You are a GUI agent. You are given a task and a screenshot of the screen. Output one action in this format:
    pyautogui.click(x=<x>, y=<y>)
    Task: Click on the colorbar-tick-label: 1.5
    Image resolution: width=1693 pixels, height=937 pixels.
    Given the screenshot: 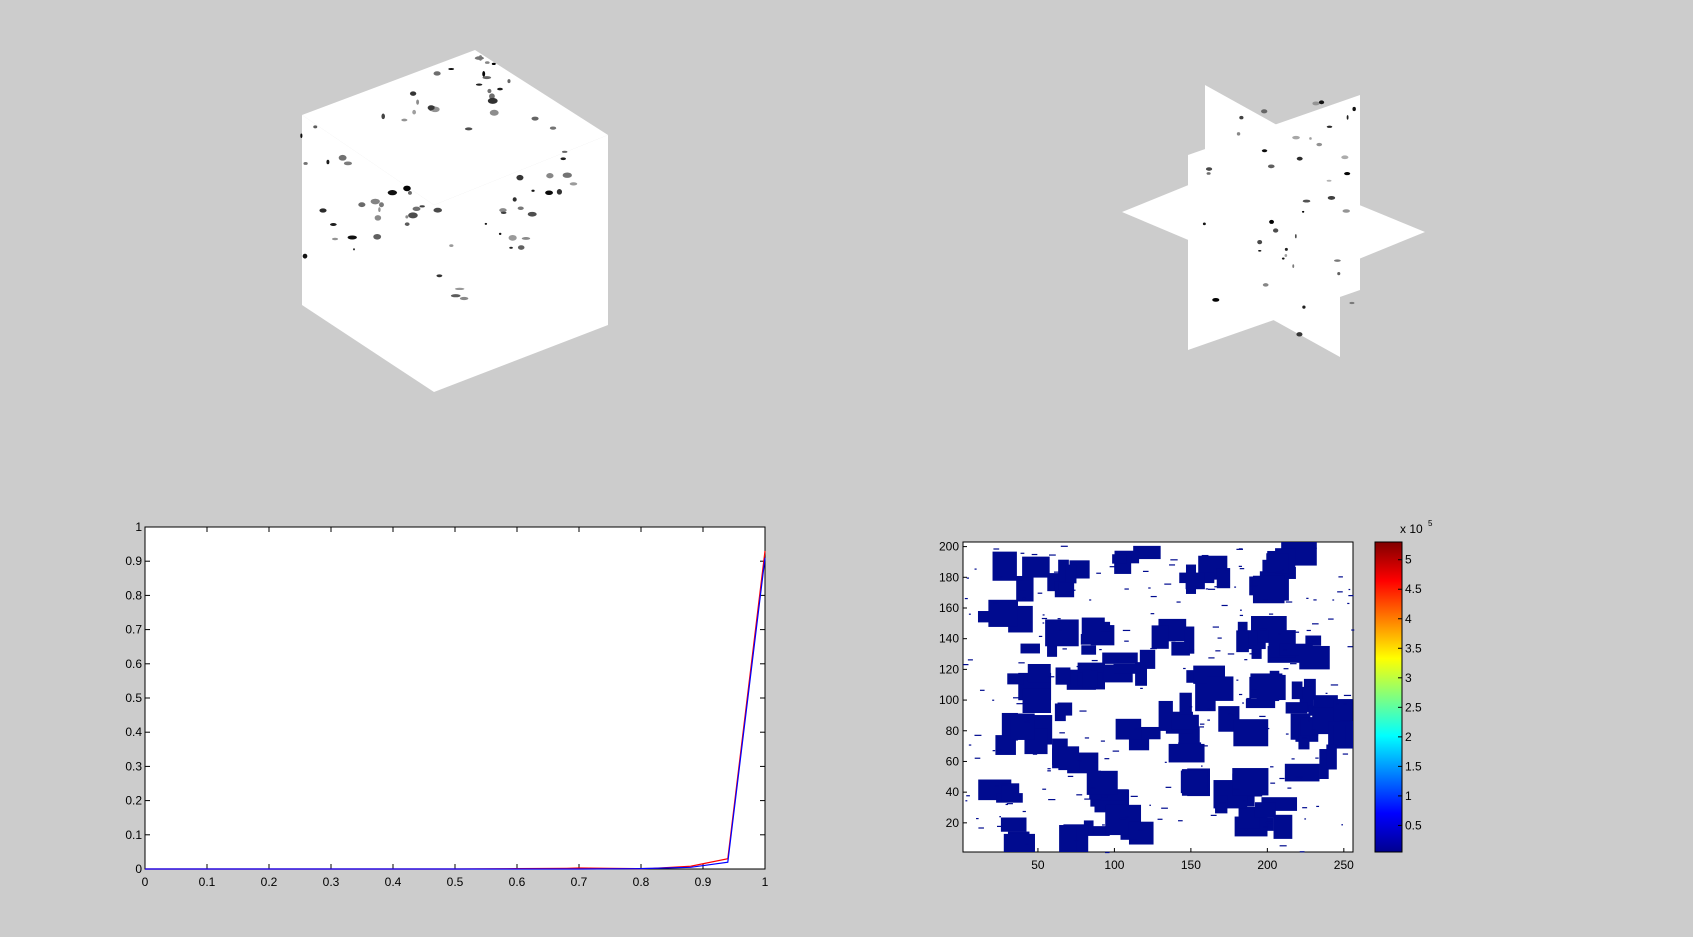 What is the action you would take?
    pyautogui.click(x=1413, y=766)
    